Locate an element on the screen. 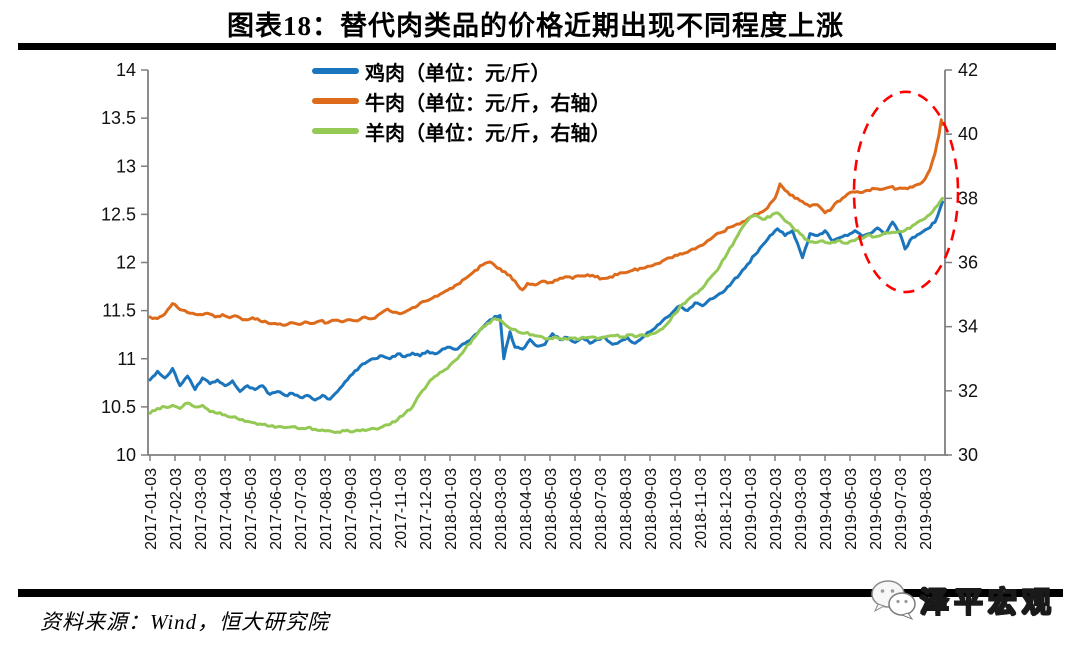 The width and height of the screenshot is (1071, 645). right-axis-tick-label: 42 is located at coordinates (968, 70).